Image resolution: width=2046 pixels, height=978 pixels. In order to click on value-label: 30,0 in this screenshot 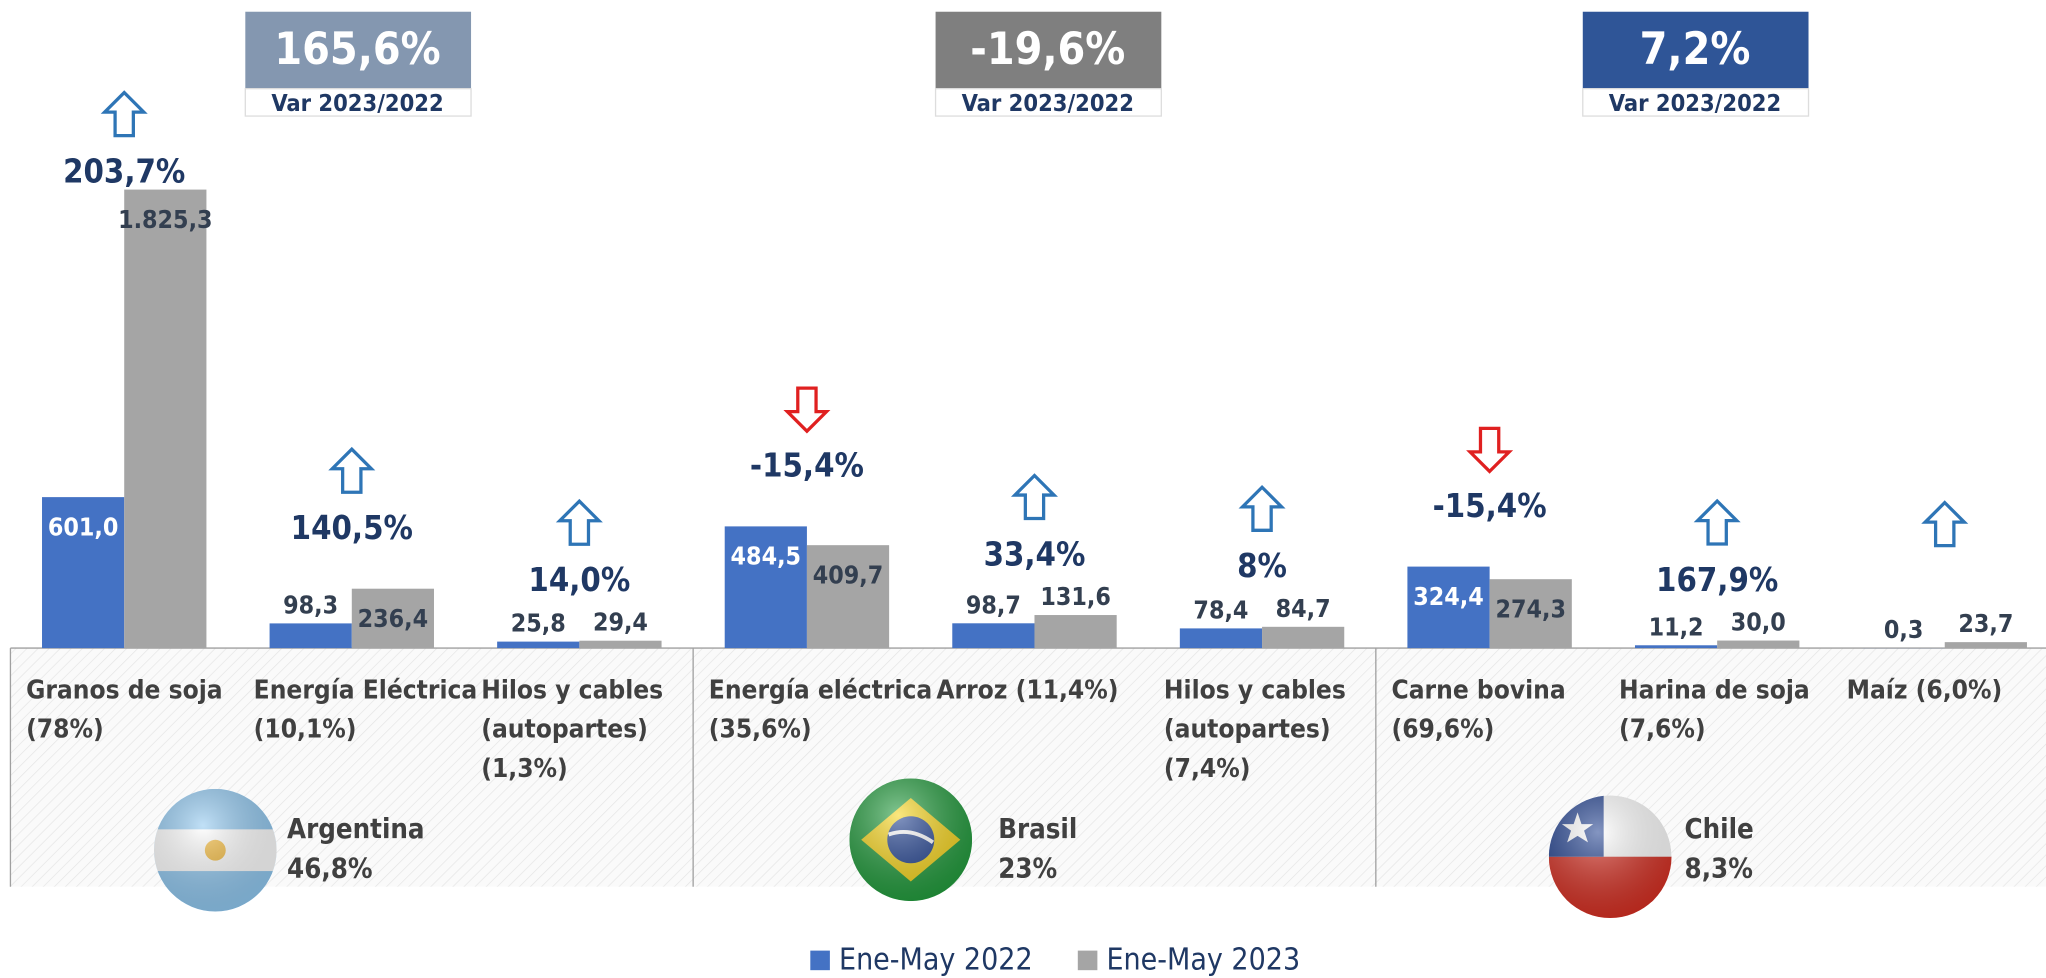, I will do `click(1758, 622)`.